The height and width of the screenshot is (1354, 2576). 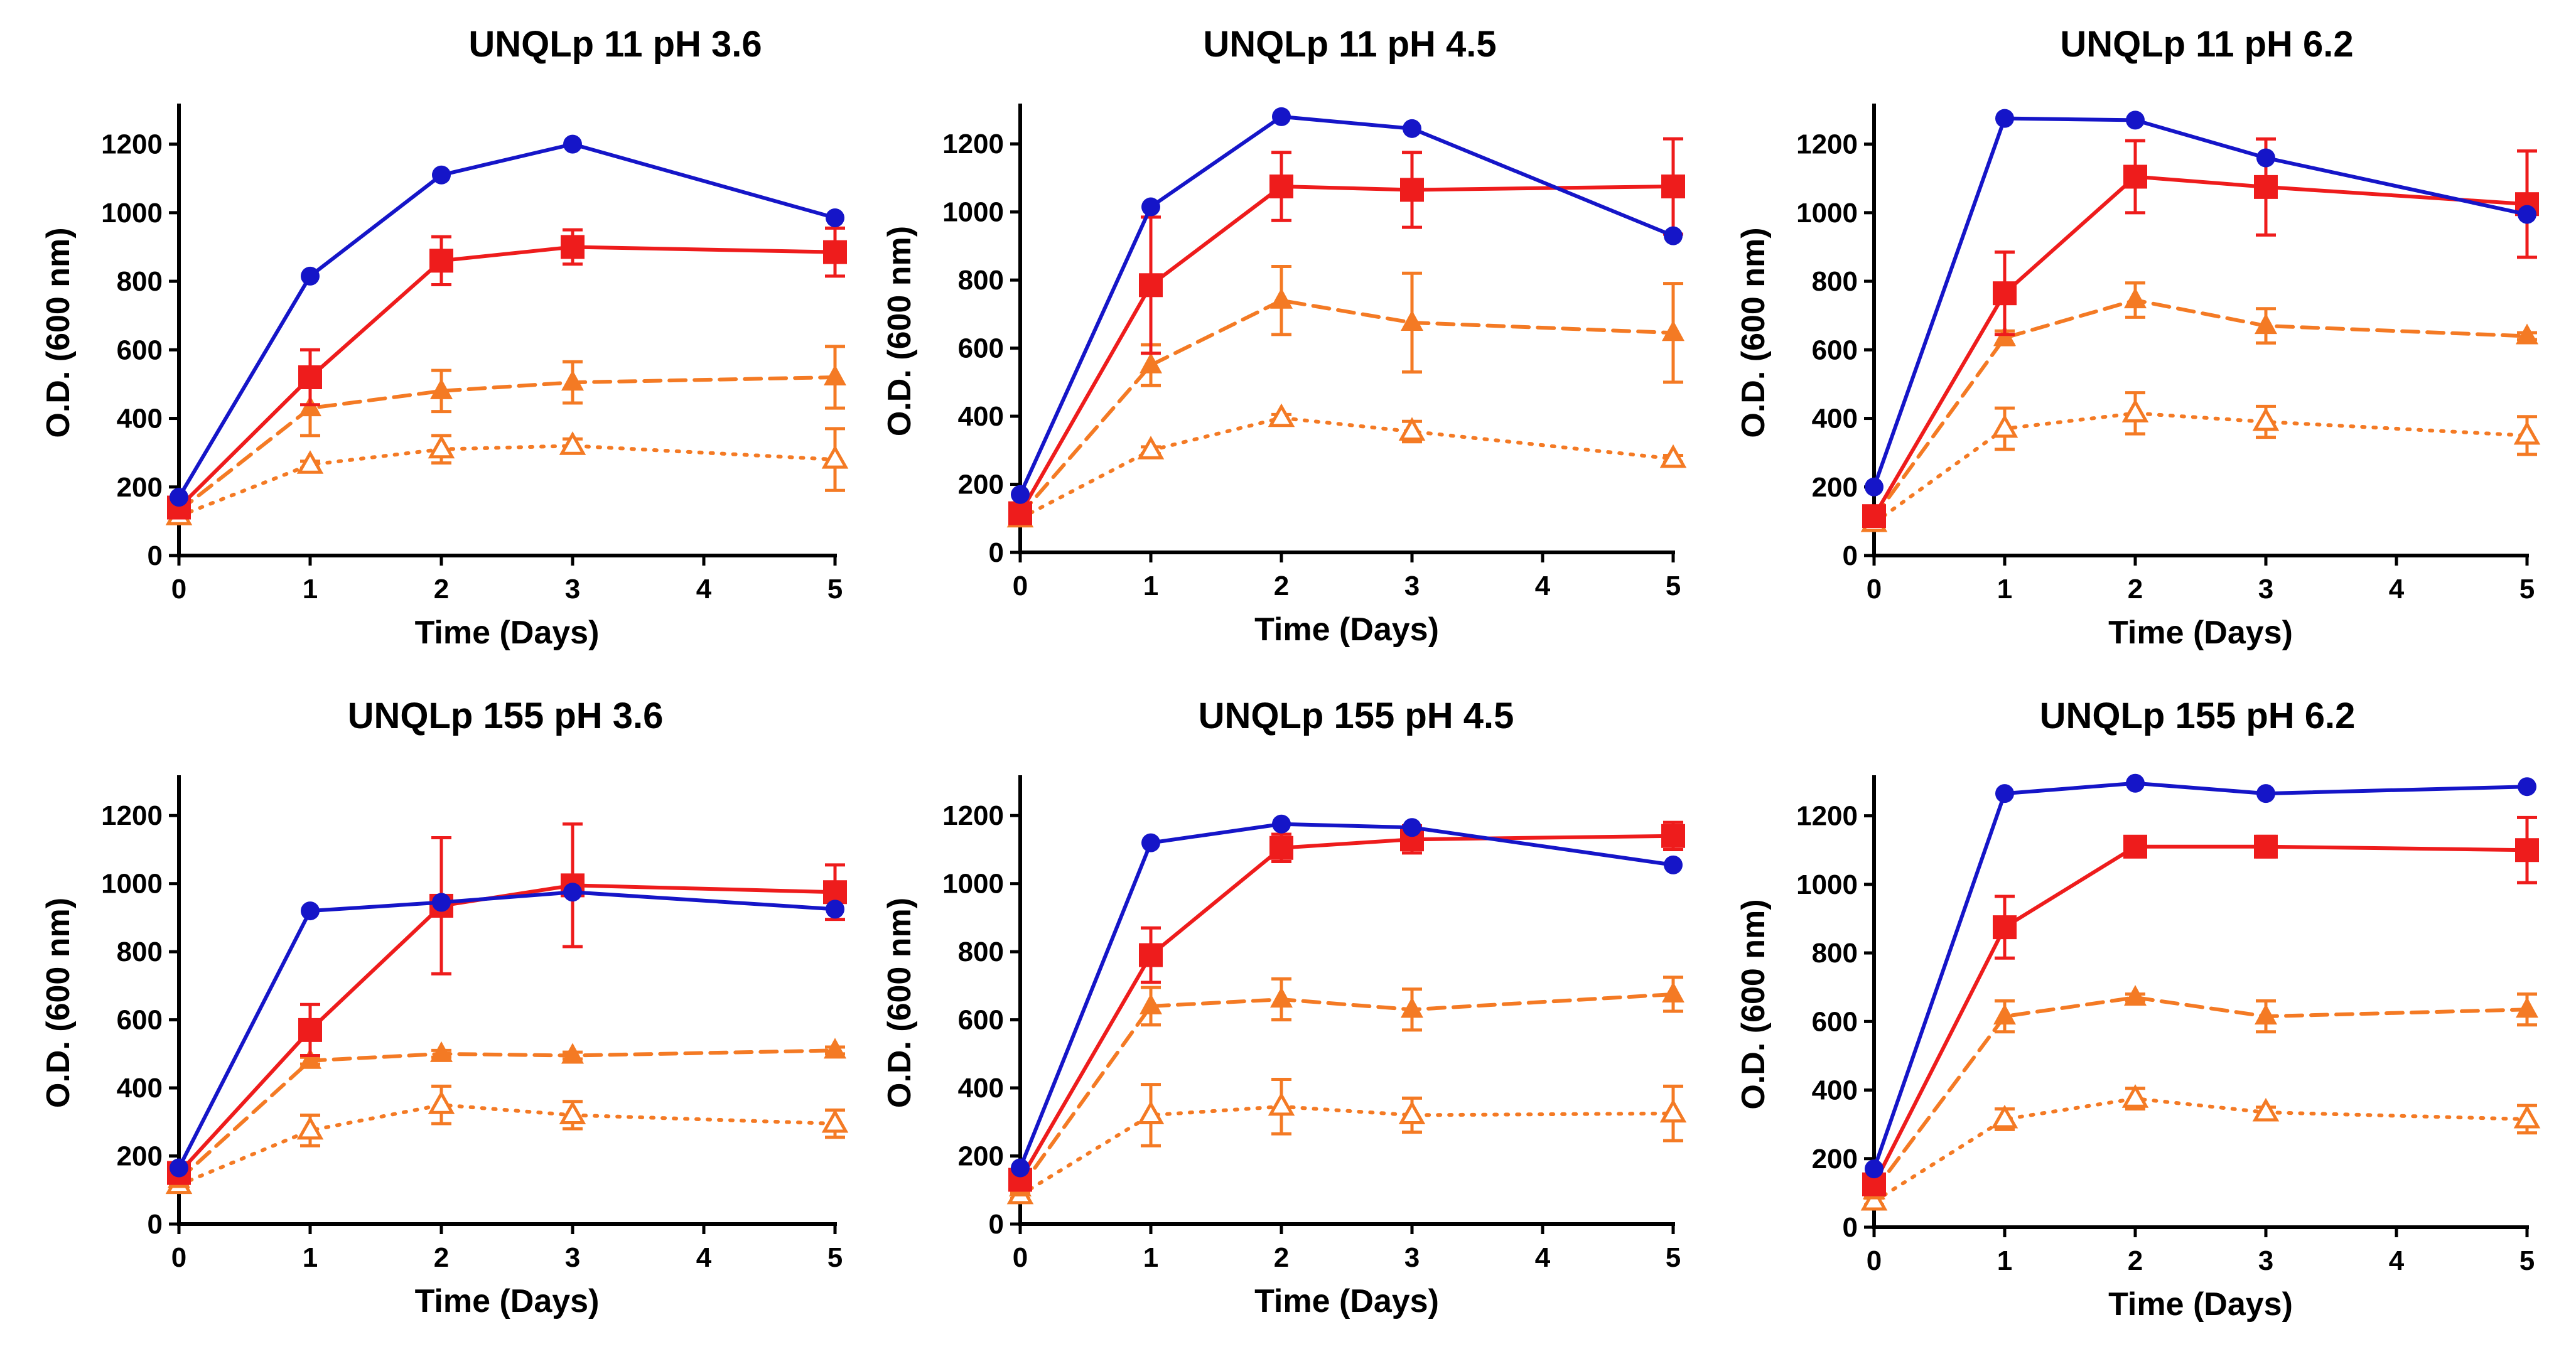 What do you see at coordinates (1350, 44) in the screenshot?
I see `chart-title: UNQLp 11 pH 4.5` at bounding box center [1350, 44].